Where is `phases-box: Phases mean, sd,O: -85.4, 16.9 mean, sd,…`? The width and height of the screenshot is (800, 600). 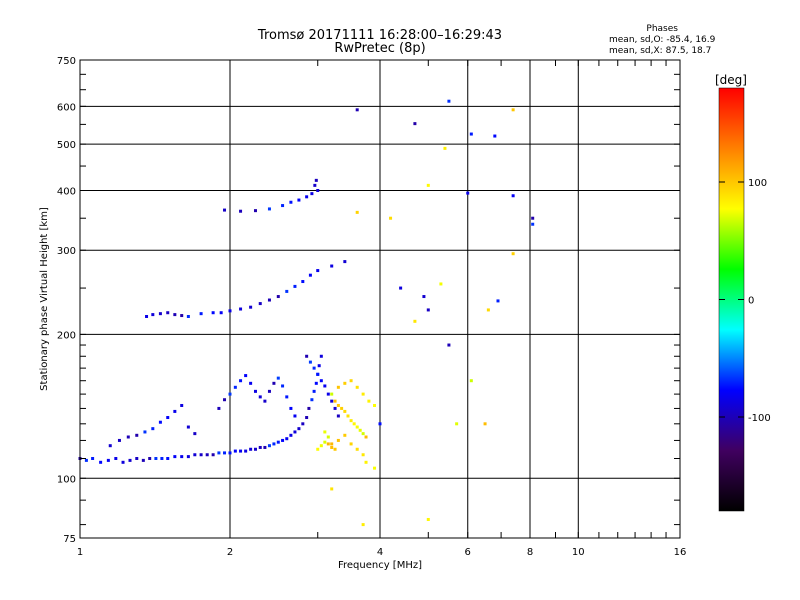
phases-box: Phases mean, sd,O: -85.4, 16.9 mean, sd,… is located at coordinates (662, 40).